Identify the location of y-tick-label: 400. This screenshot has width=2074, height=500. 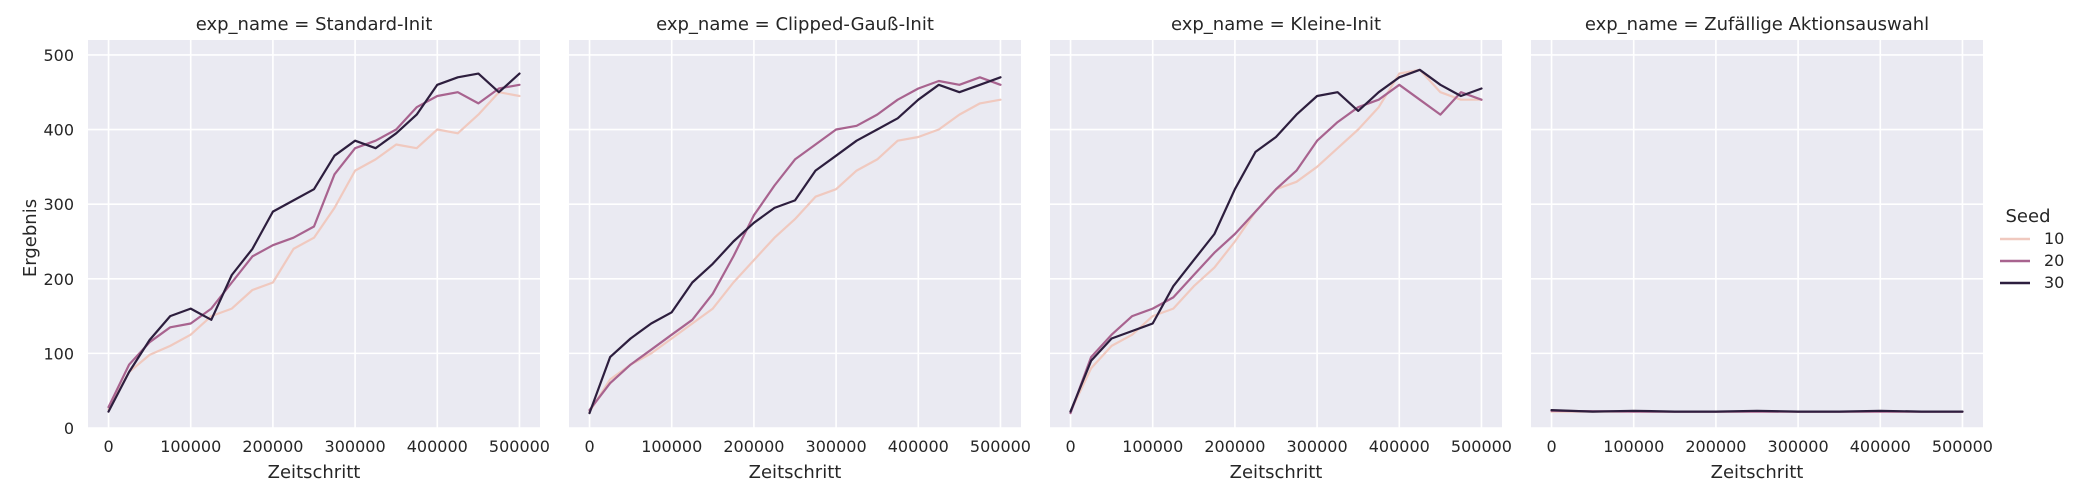
(58, 130).